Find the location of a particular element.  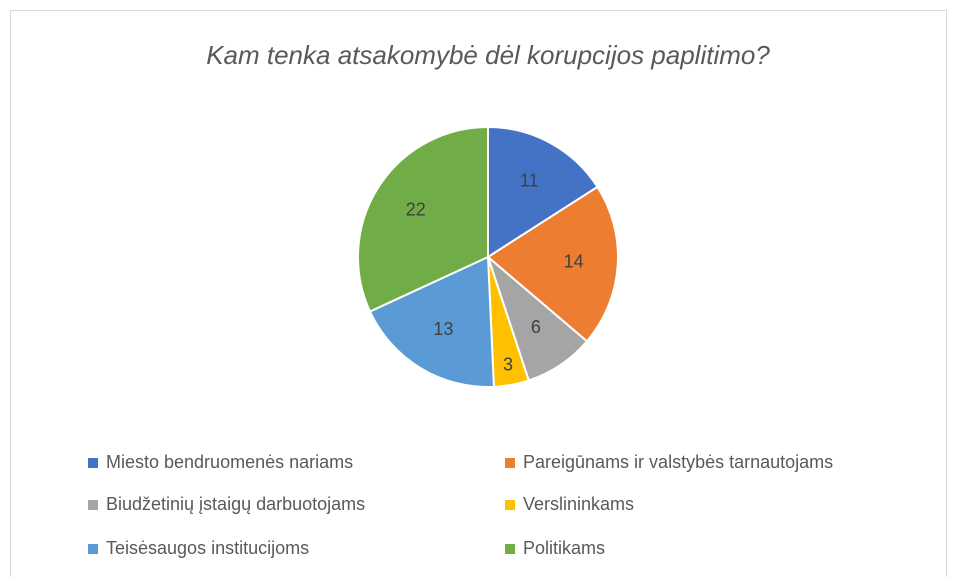

data-label: 22 is located at coordinates (416, 210).